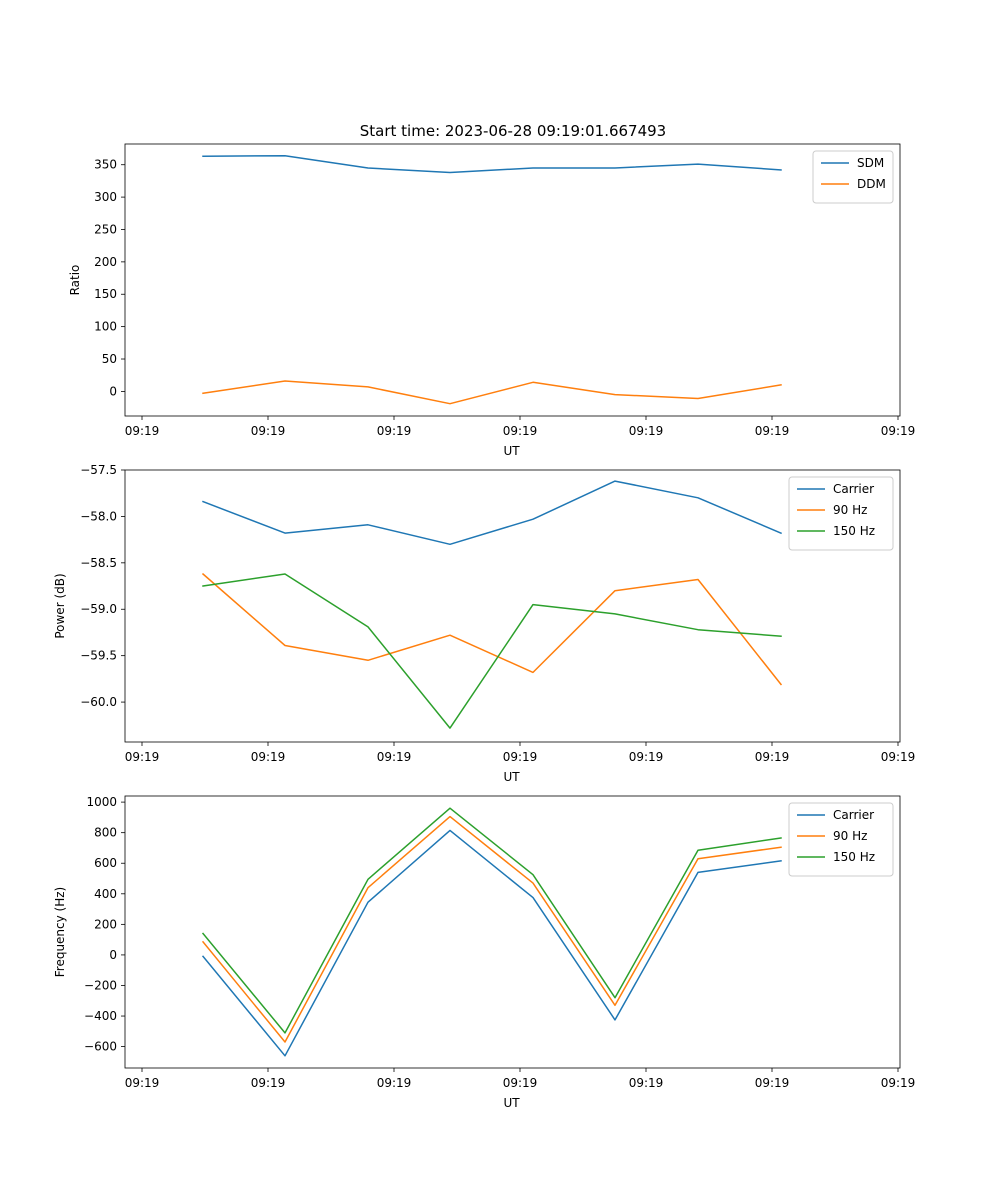 The image size is (1000, 1200). What do you see at coordinates (105, 165) in the screenshot?
I see `y-tick-label: 350` at bounding box center [105, 165].